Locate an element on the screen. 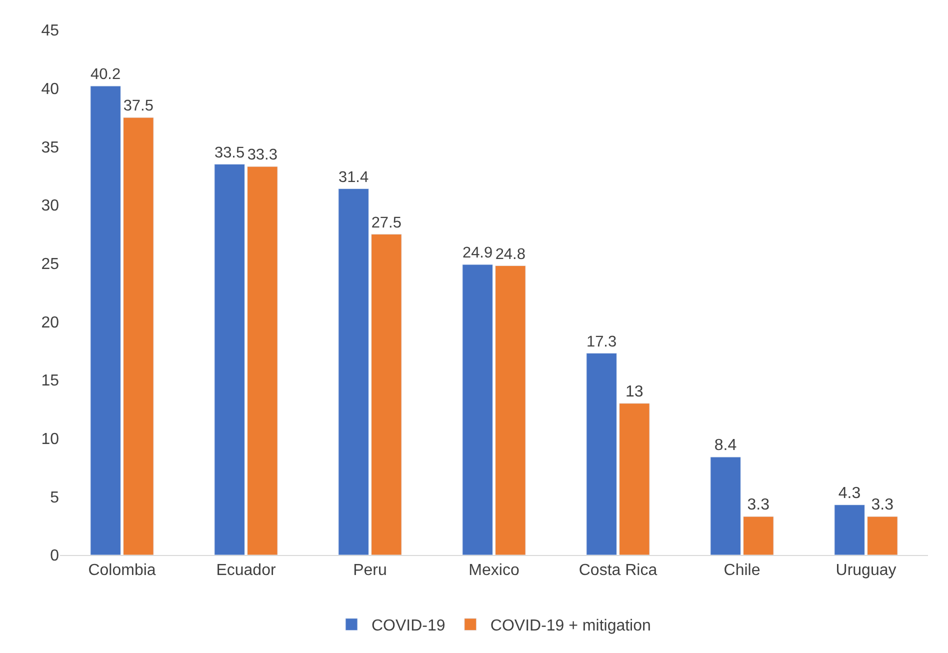 This screenshot has height=653, width=948. y-tick-label: 0 is located at coordinates (55, 556).